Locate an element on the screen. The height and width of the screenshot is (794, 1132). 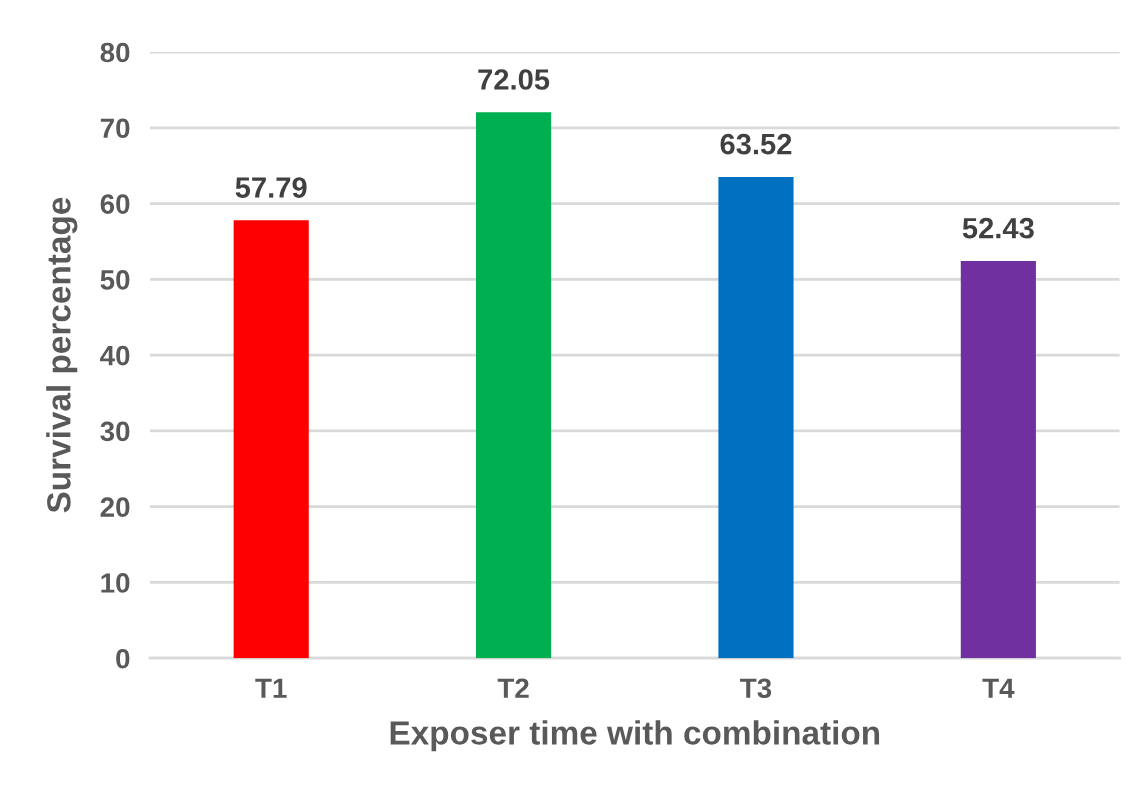
data-label: 63.52 is located at coordinates (756, 144).